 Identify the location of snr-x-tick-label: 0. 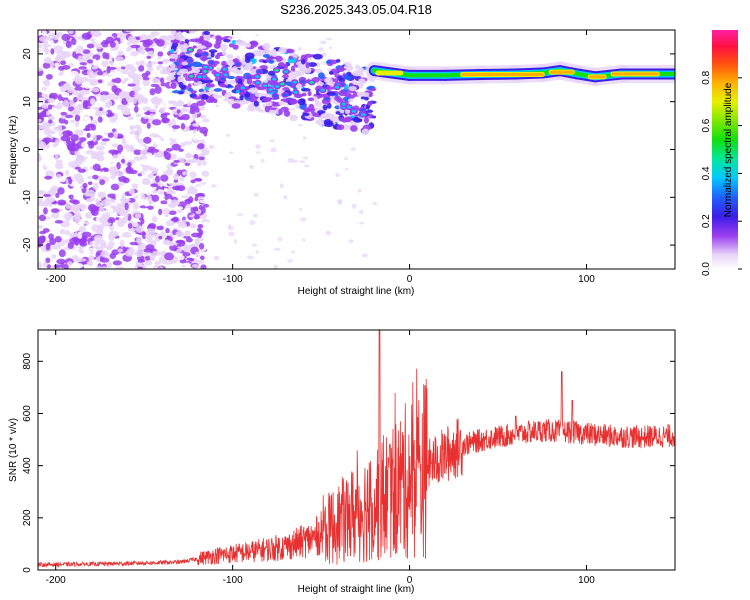
(410, 580).